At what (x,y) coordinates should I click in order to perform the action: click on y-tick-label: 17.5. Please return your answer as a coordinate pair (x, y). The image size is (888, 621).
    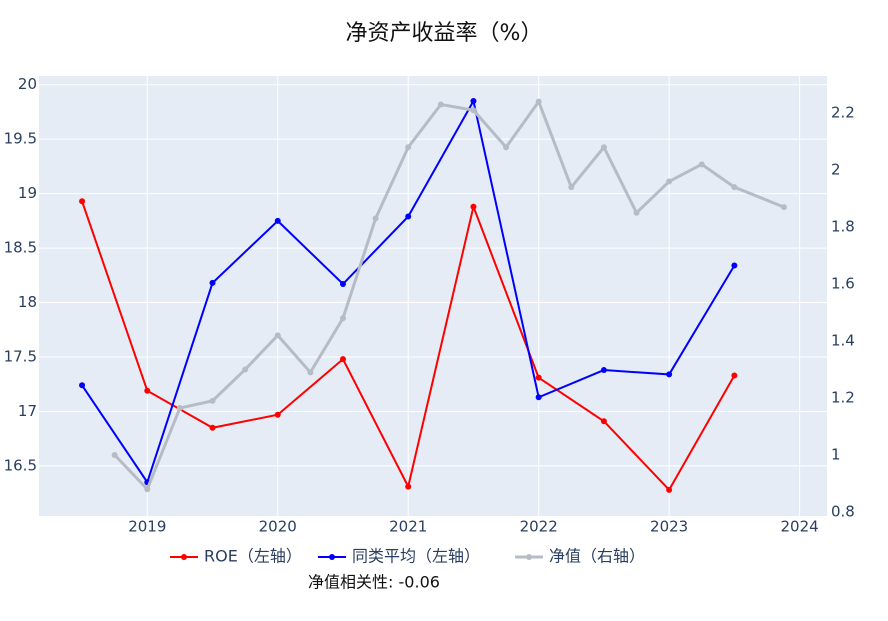
    Looking at the image, I should click on (20, 356).